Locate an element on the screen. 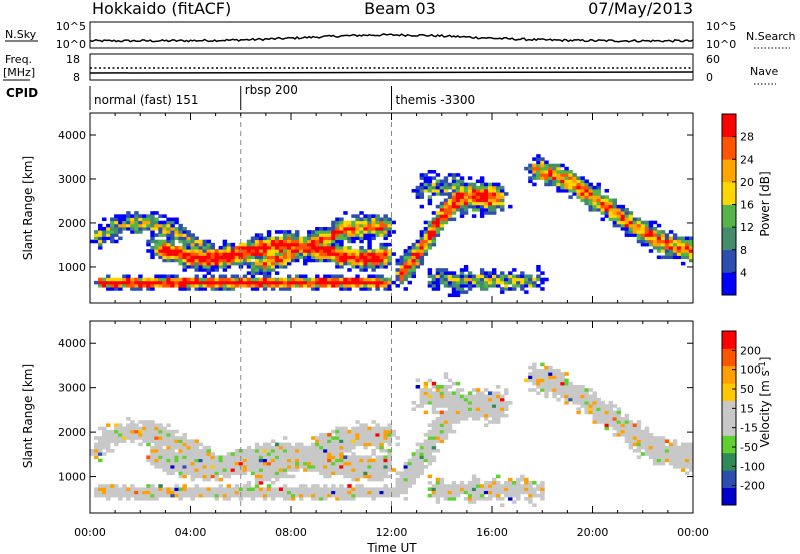 Image resolution: width=800 pixels, height=554 pixels. cpid-segment-label: normal (fast) 151 is located at coordinates (146, 100).